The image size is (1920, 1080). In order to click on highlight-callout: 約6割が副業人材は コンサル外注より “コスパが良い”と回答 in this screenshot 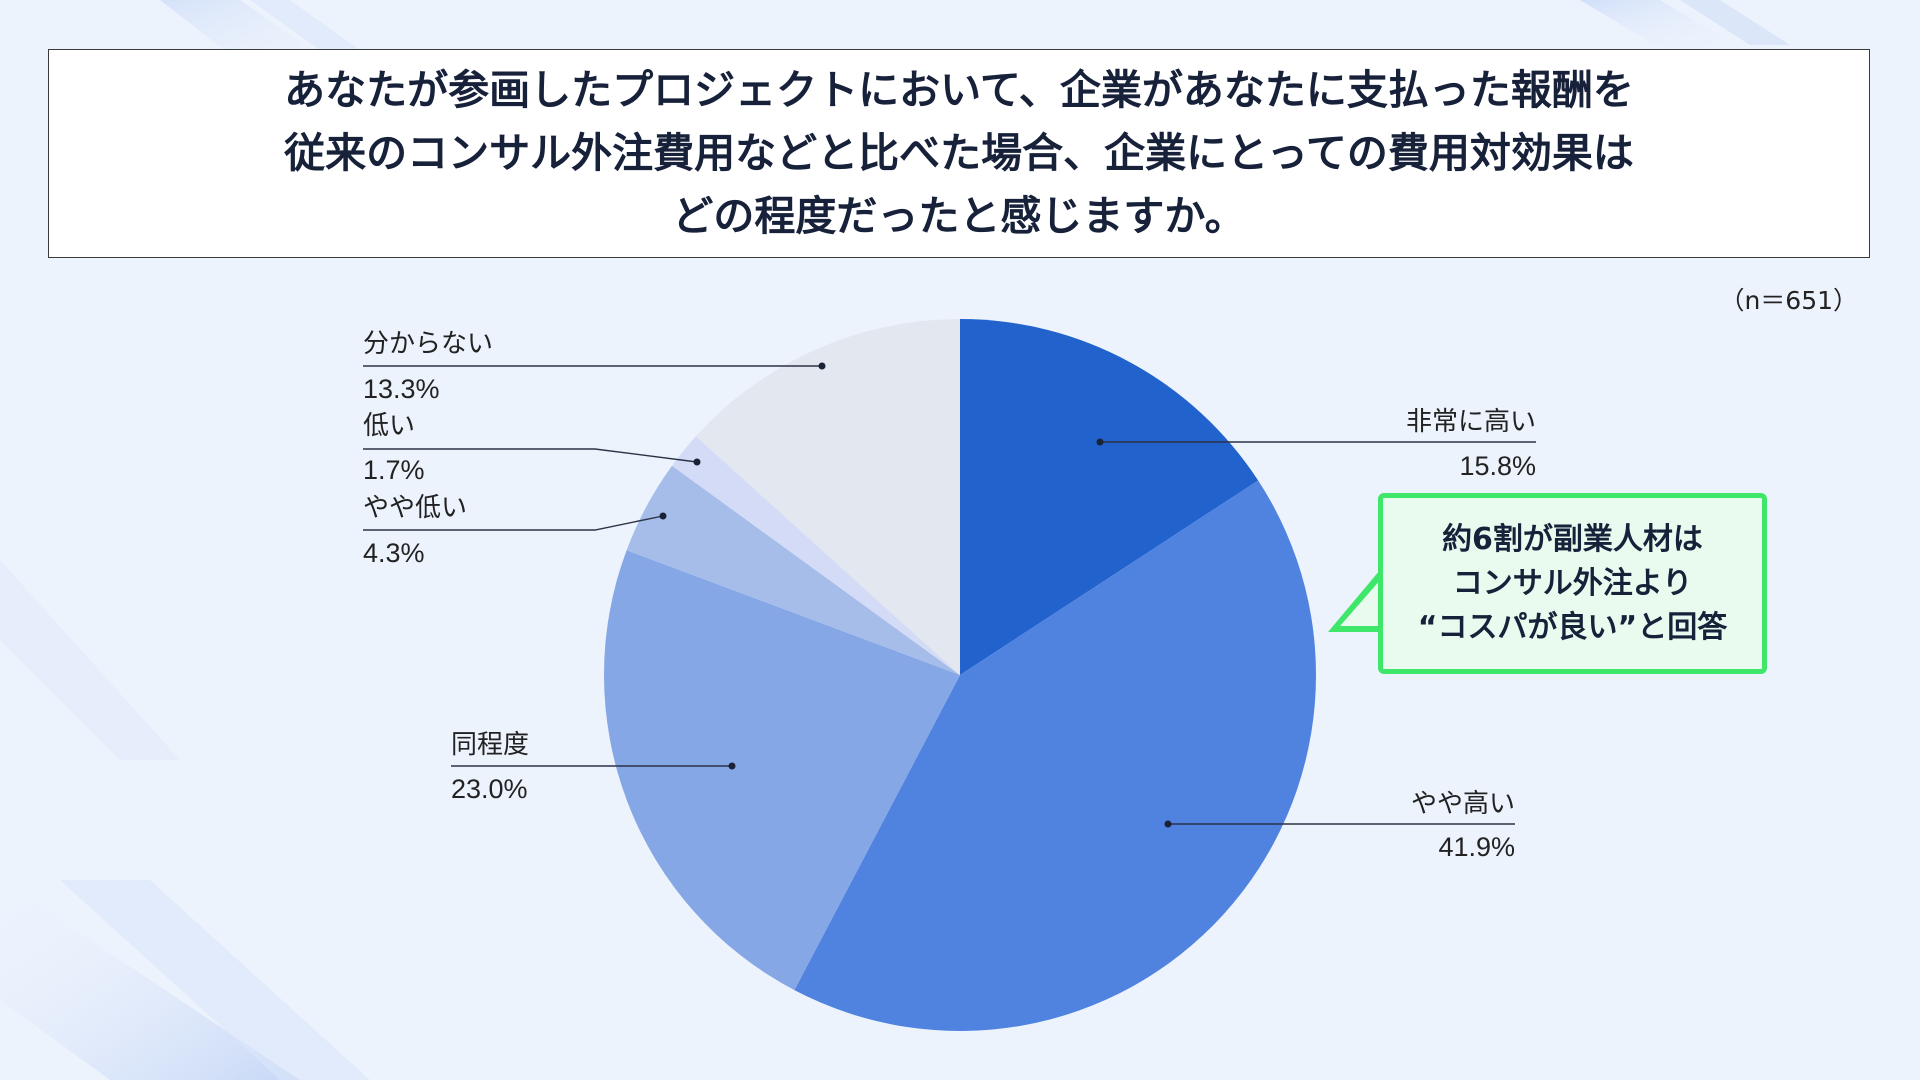, I will do `click(1572, 583)`.